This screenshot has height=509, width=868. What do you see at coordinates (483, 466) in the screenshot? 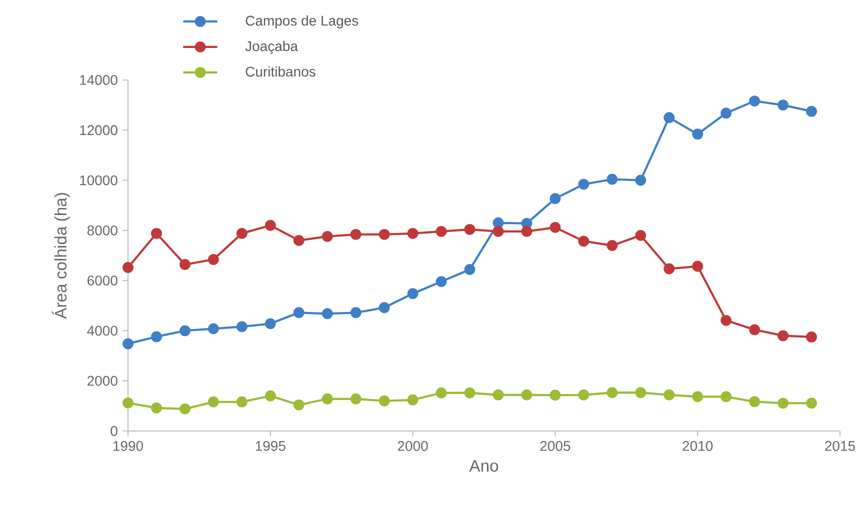
I see `x-axis-title: Ano` at bounding box center [483, 466].